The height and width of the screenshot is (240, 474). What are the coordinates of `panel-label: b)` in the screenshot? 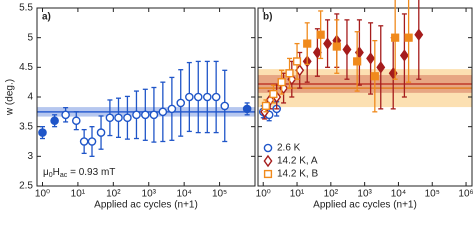 It's located at (267, 17).